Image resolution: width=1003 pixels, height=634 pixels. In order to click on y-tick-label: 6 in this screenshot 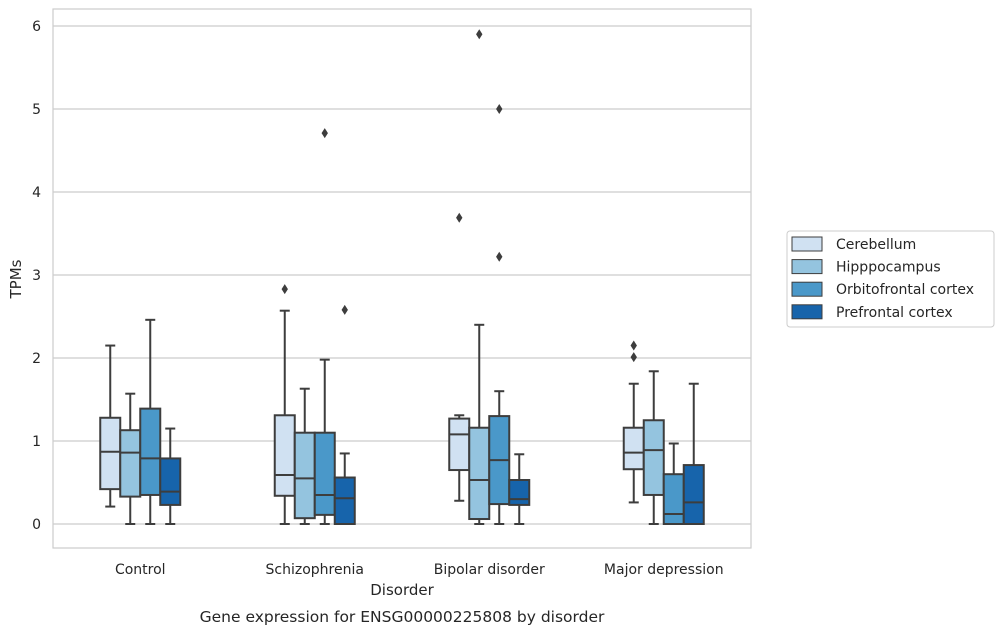, I will do `click(36, 27)`.